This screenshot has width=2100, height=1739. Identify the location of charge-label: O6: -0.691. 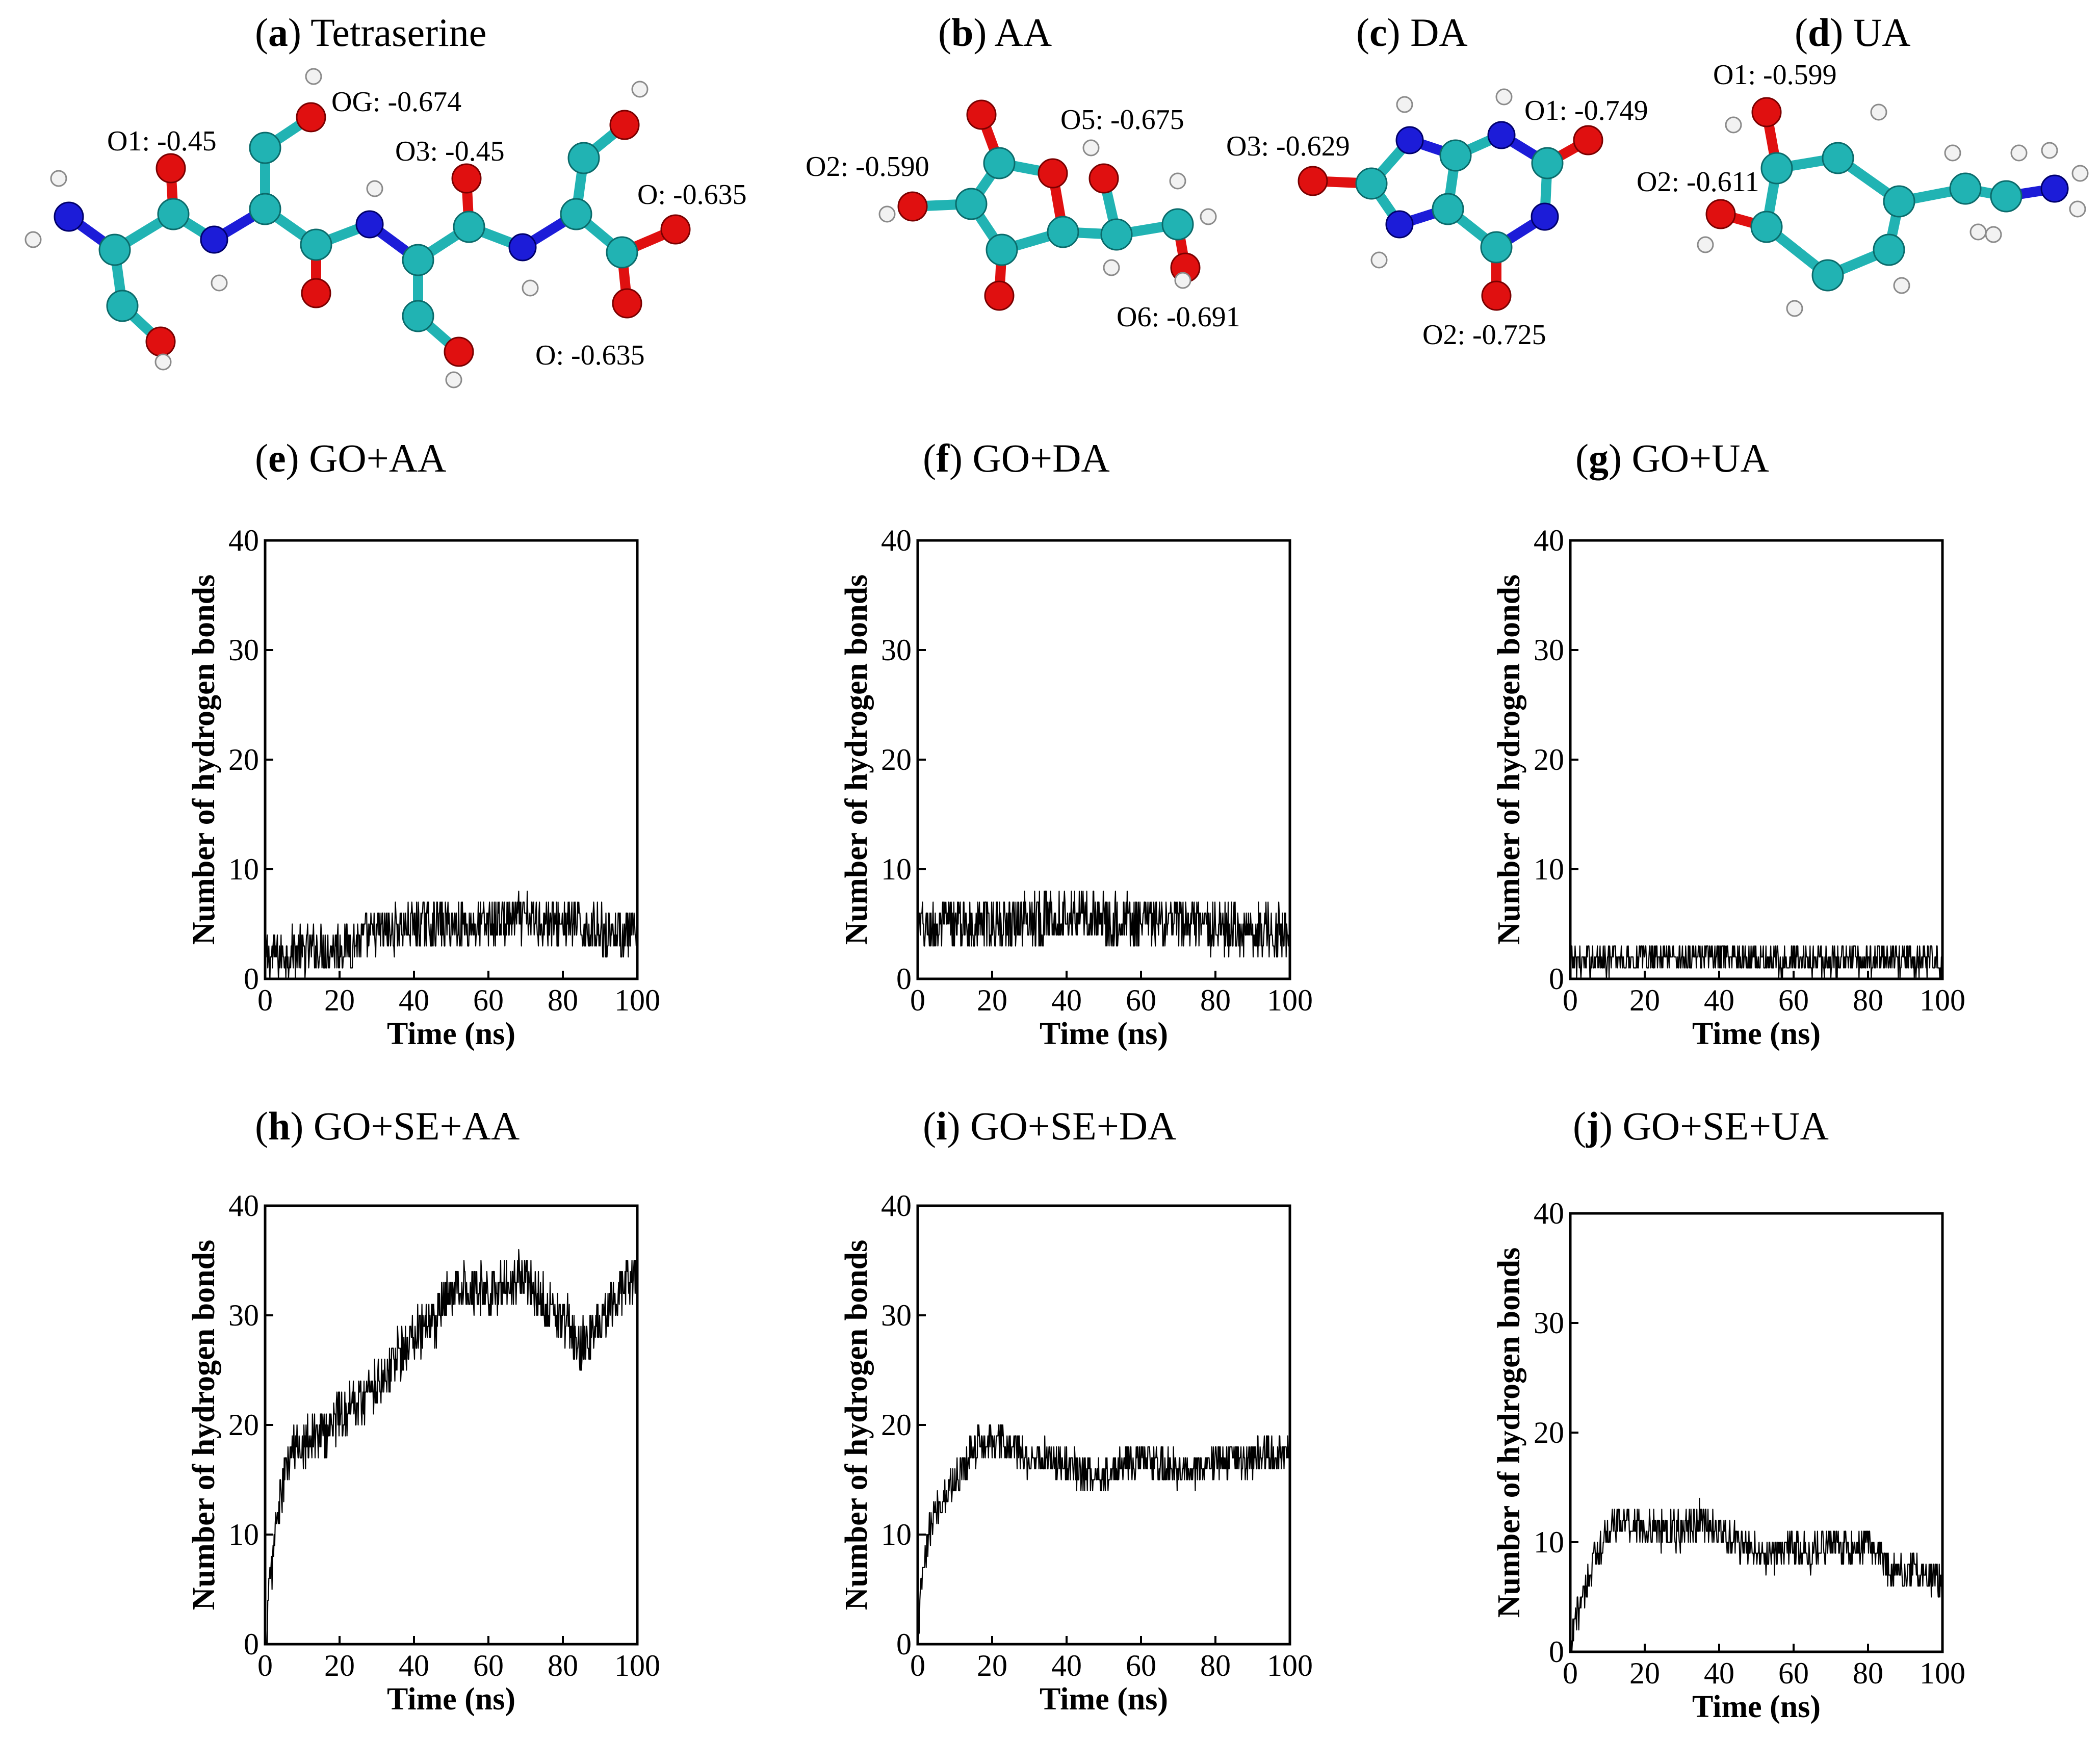
(1178, 317).